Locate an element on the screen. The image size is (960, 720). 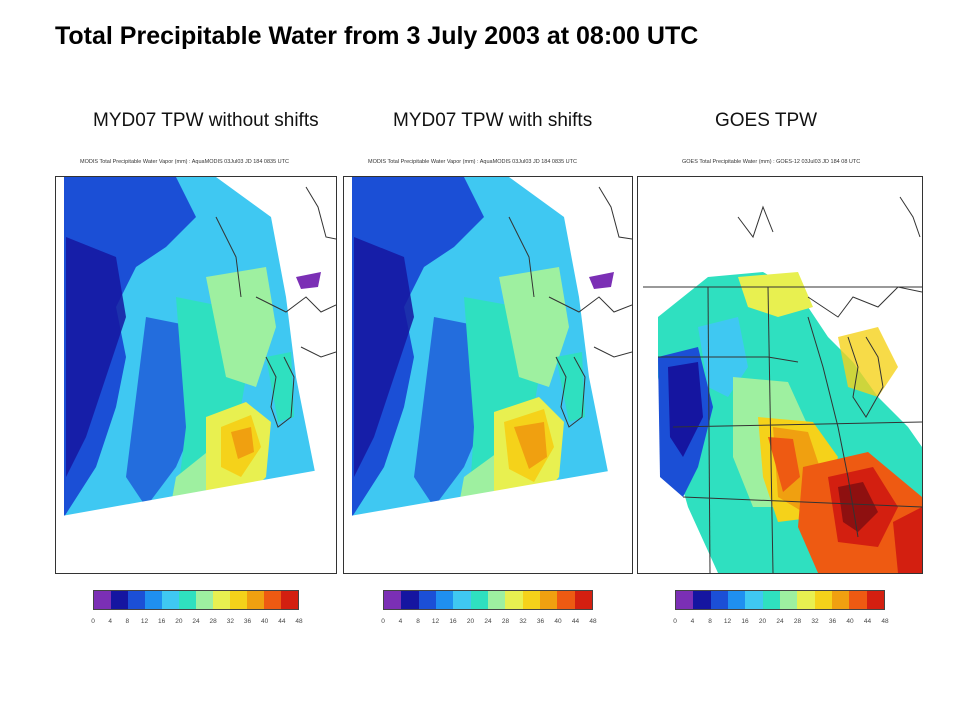
panel-title: MYD07 TPW without shifts is located at coordinates (206, 120).